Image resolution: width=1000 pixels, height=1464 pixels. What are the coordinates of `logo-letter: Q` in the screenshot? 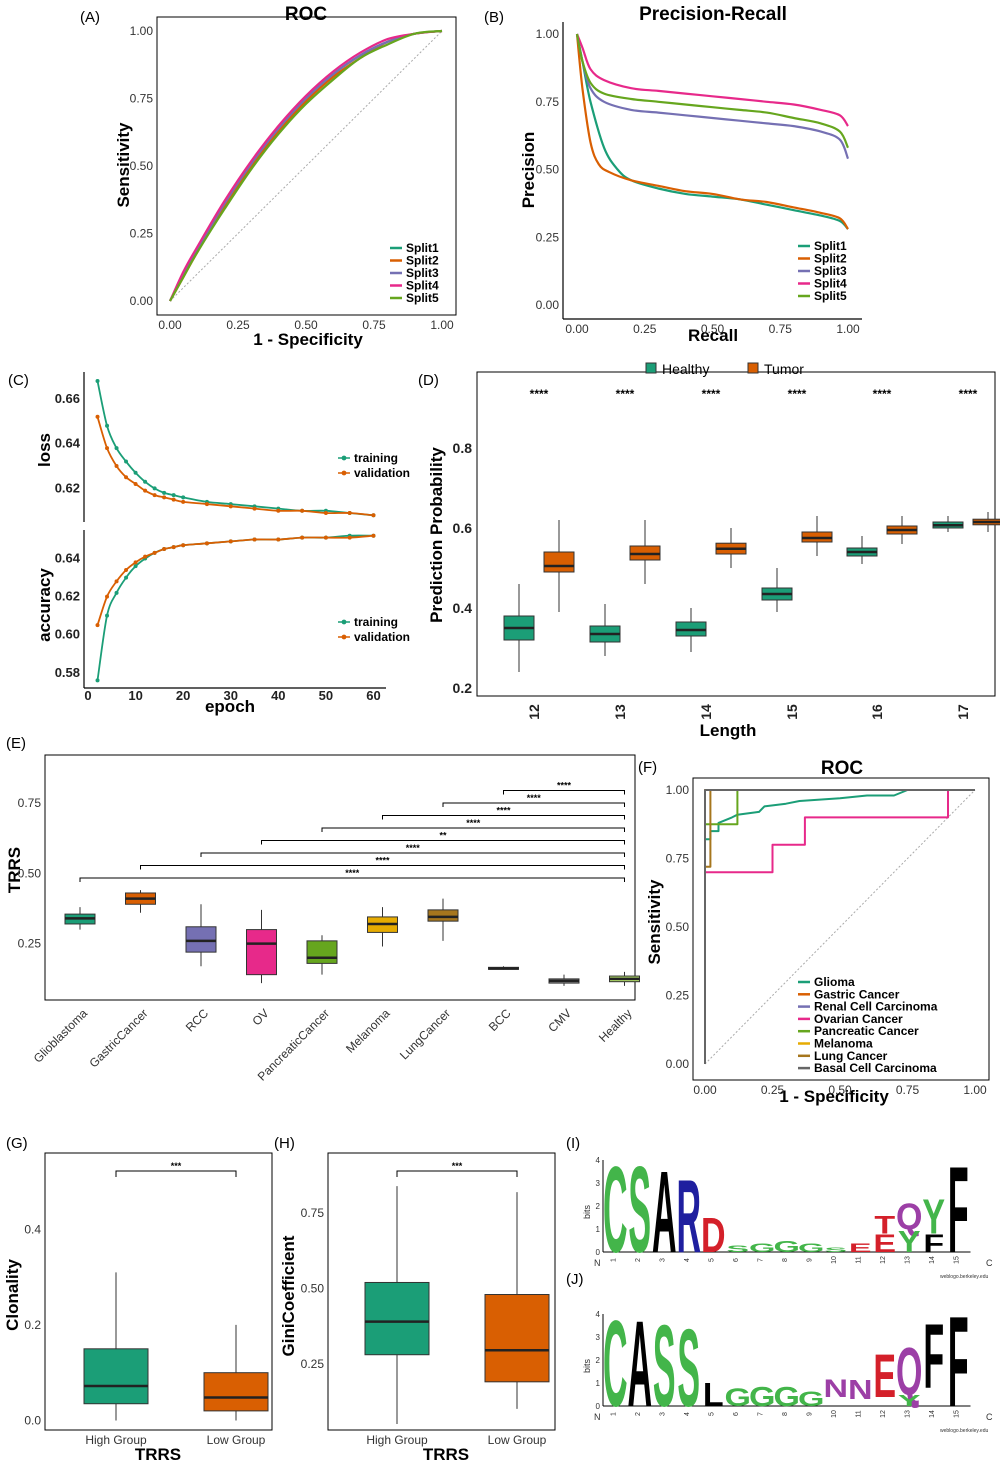 It's located at (909, 1372).